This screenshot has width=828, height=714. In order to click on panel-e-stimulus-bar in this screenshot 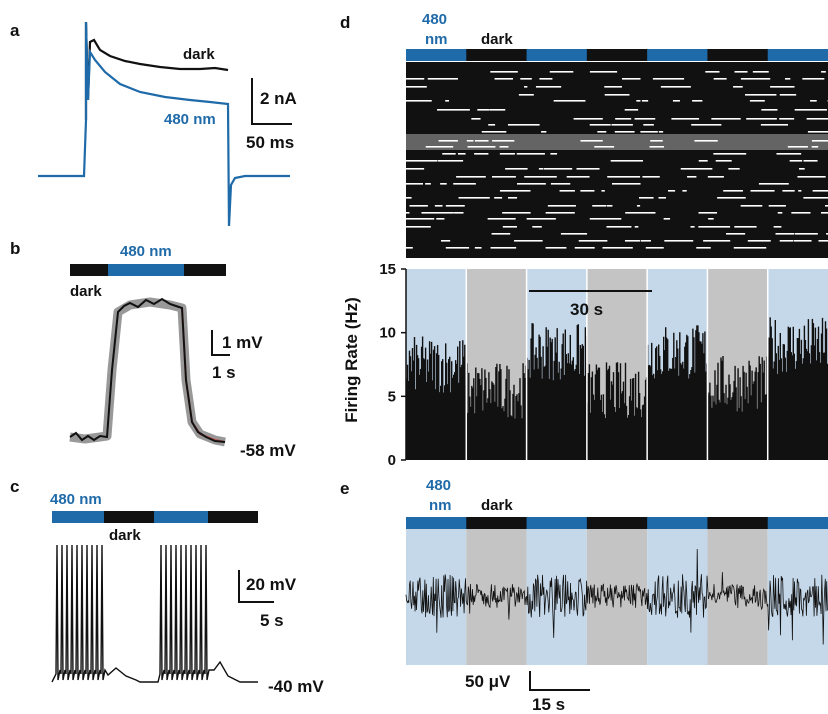, I will do `click(617, 523)`.